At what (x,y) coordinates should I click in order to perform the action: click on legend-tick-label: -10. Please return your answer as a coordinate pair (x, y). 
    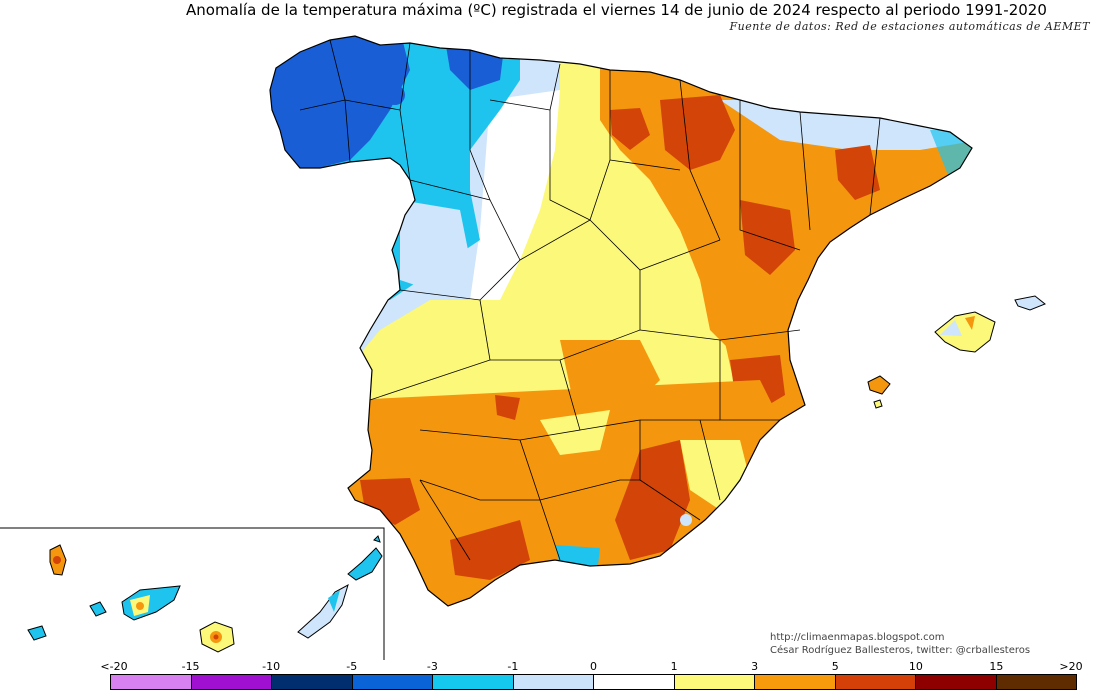
    Looking at the image, I should click on (271, 666).